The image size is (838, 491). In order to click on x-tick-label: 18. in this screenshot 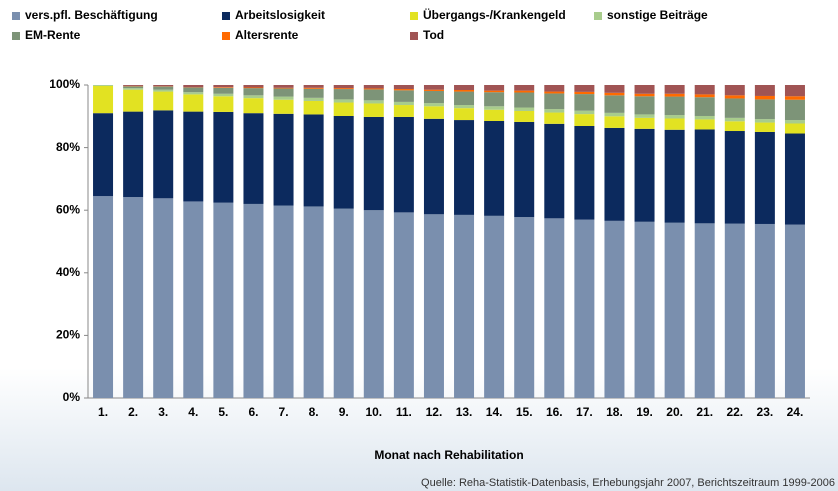, I will do `click(614, 412)`.